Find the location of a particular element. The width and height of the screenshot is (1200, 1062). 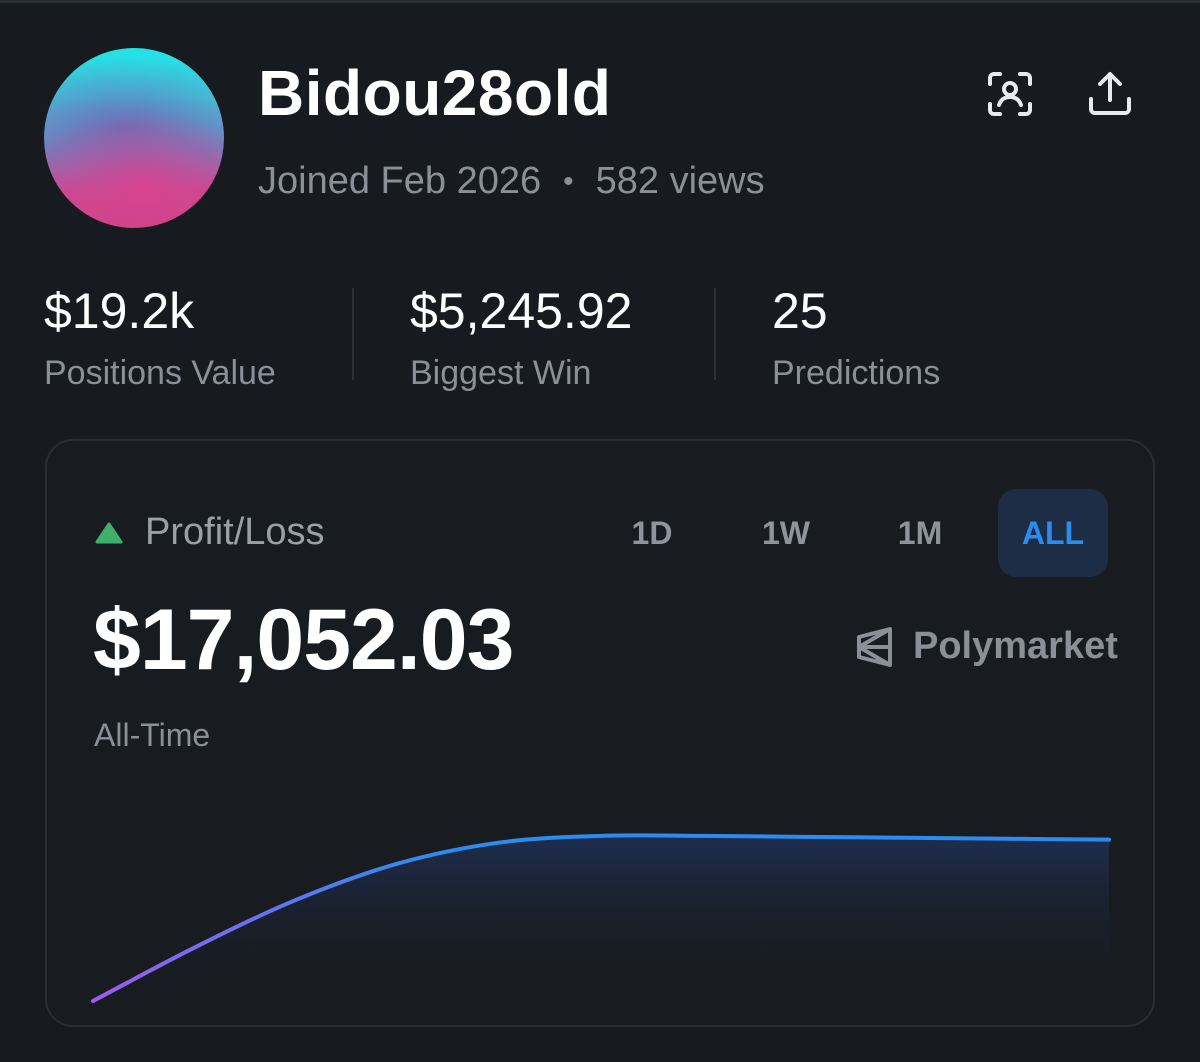

profit-loss-header: Profit/Loss is located at coordinates (210, 532).